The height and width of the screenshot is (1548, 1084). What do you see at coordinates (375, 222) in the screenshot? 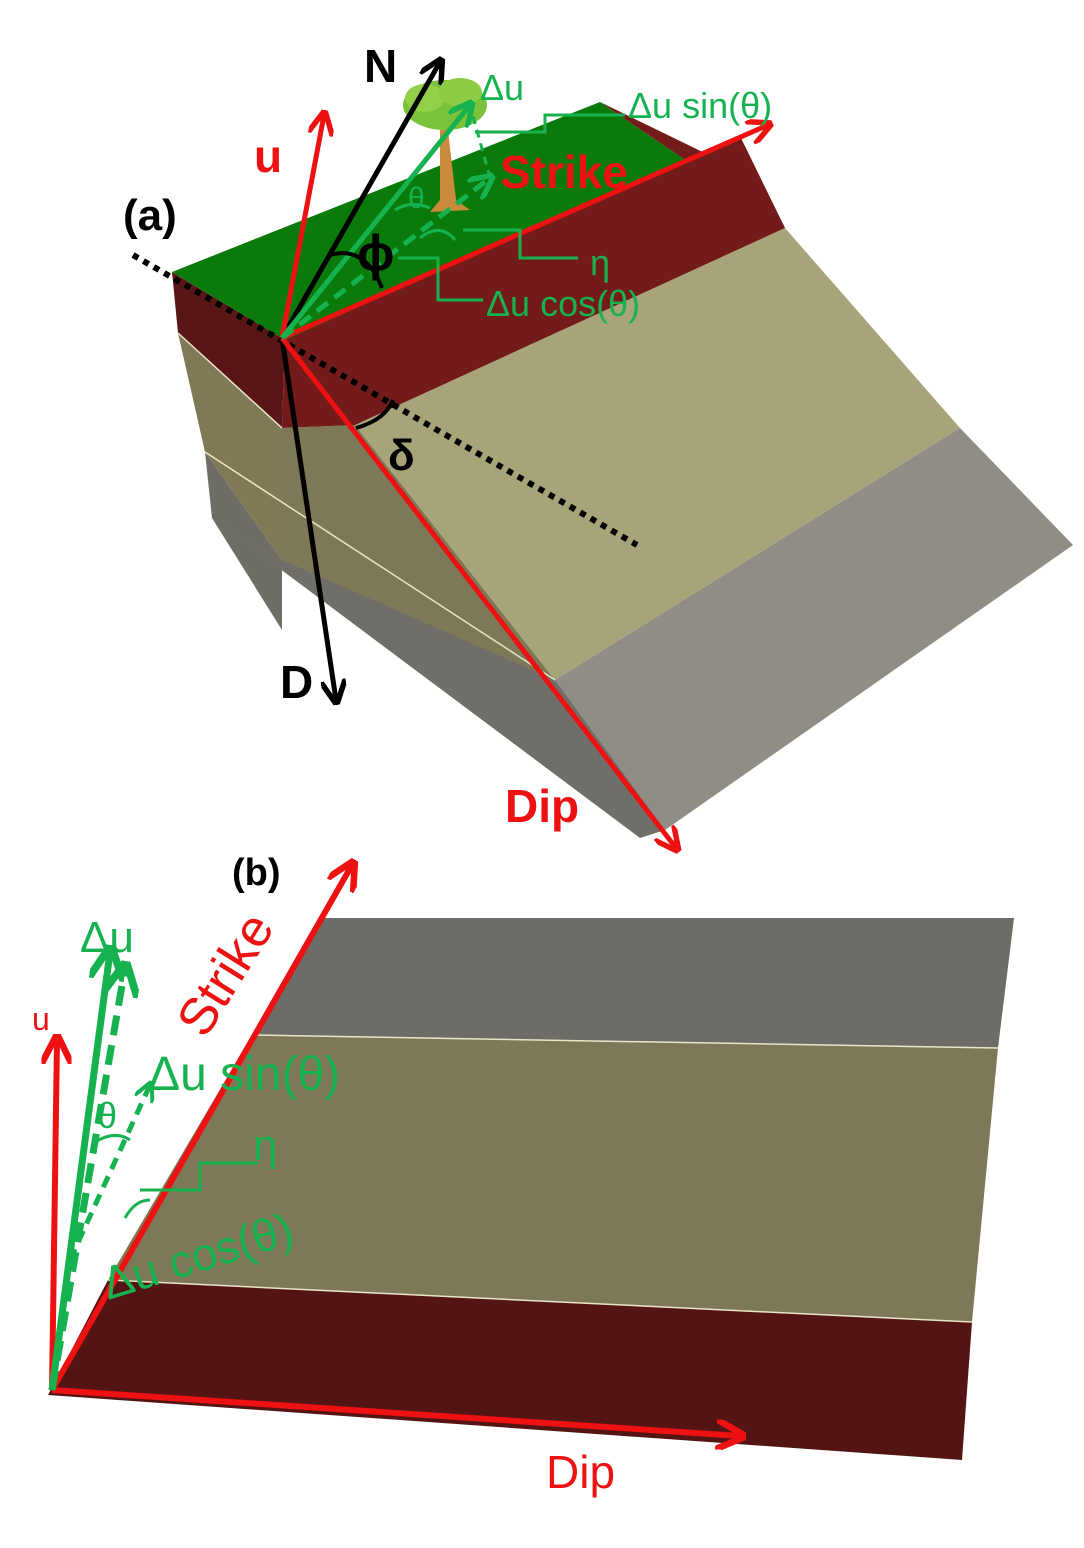
I see `delta-u-arrow` at bounding box center [375, 222].